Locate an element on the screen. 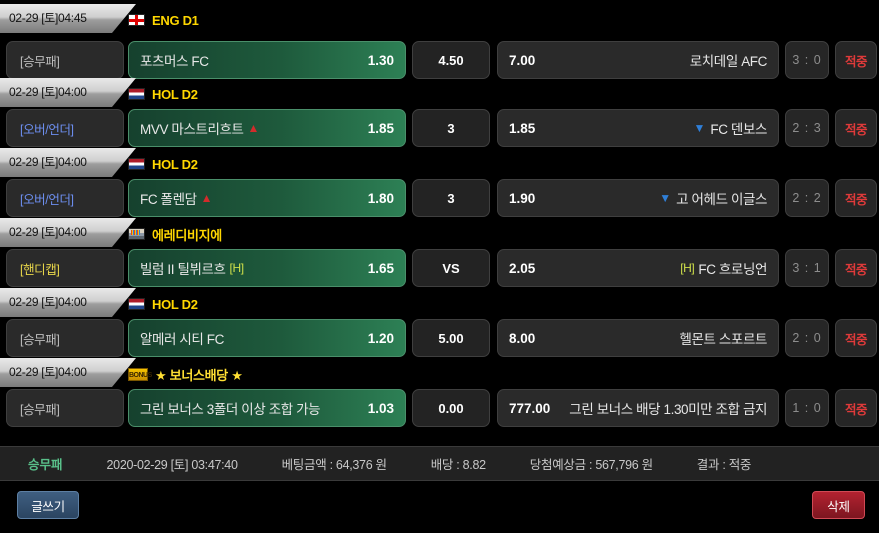  home-selection-cell: 그린 보너스 3폴더 이상 조합 가능 1.03 is located at coordinates (267, 408).